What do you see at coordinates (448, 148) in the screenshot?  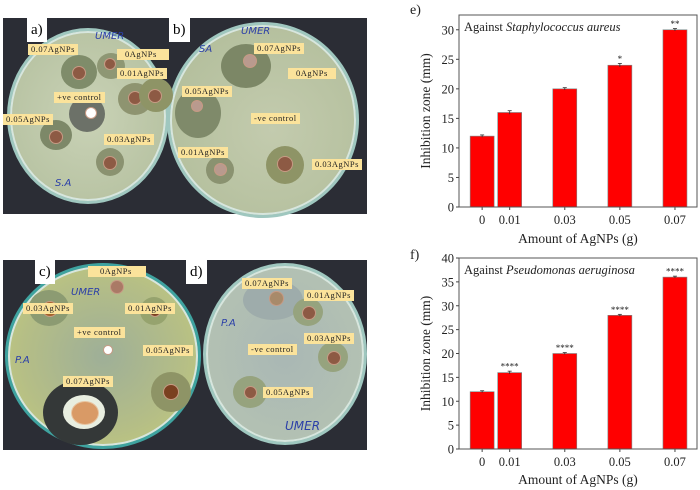 I see `y-tick-label: 10` at bounding box center [448, 148].